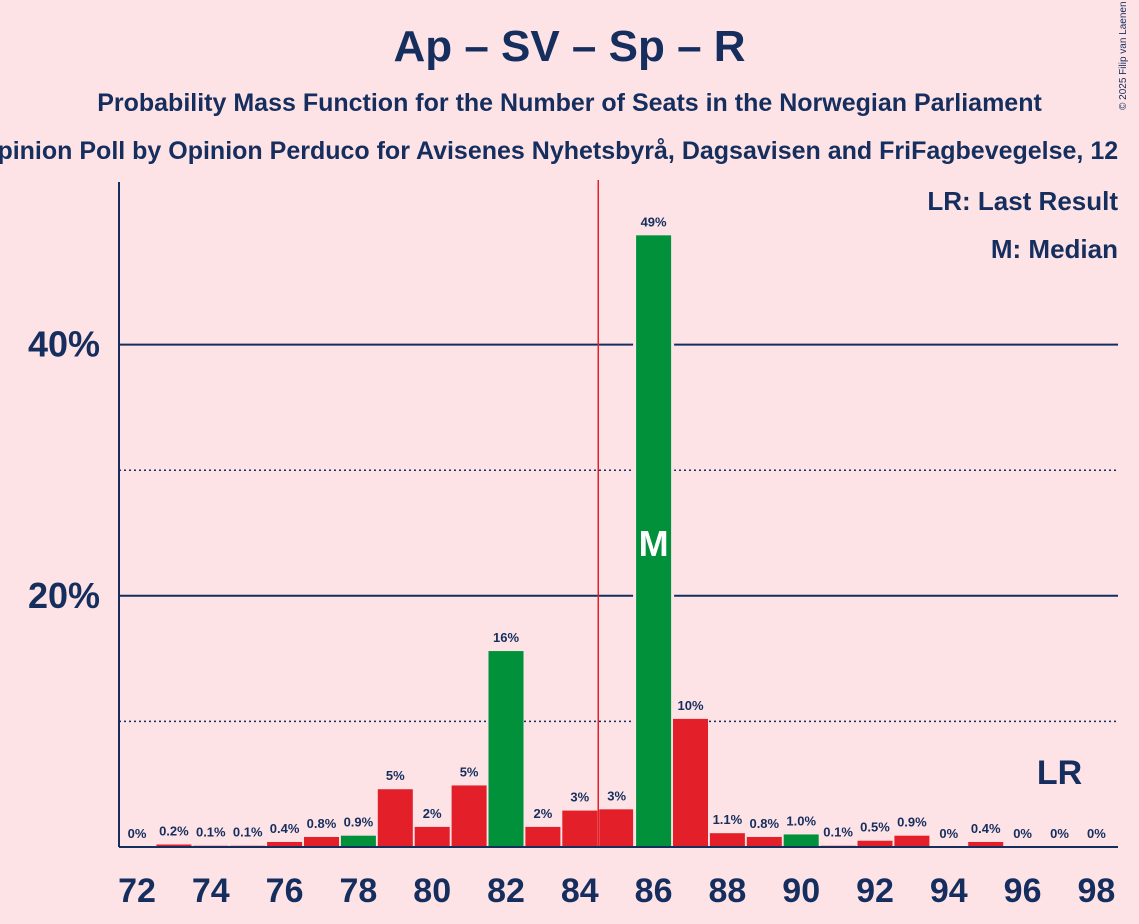 The width and height of the screenshot is (1139, 924). Describe the element at coordinates (506, 891) in the screenshot. I see `x-tick-label: 82` at that location.